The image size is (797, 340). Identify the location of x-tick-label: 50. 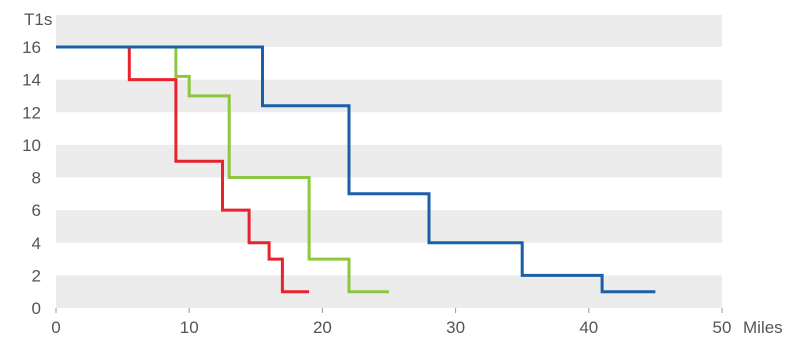
(722, 327).